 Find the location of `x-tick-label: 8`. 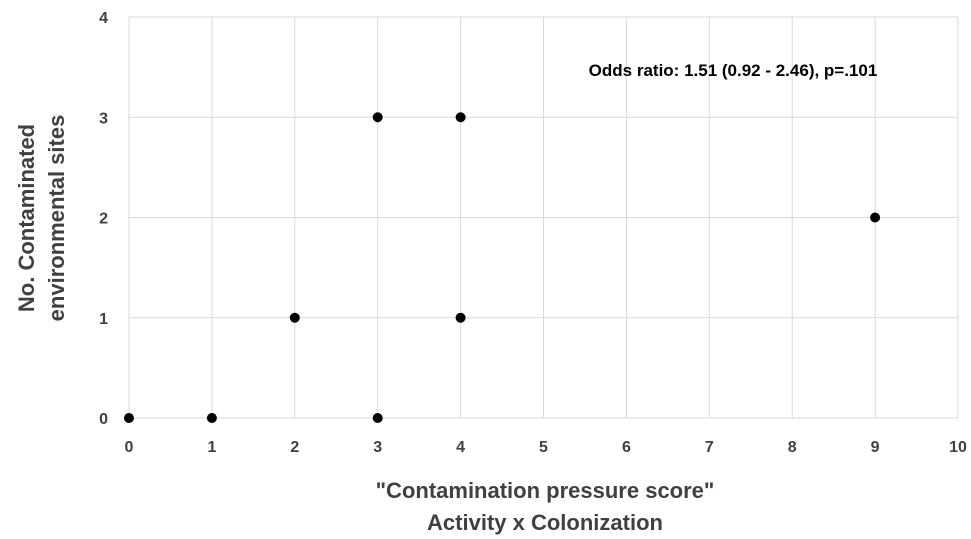

x-tick-label: 8 is located at coordinates (792, 447).